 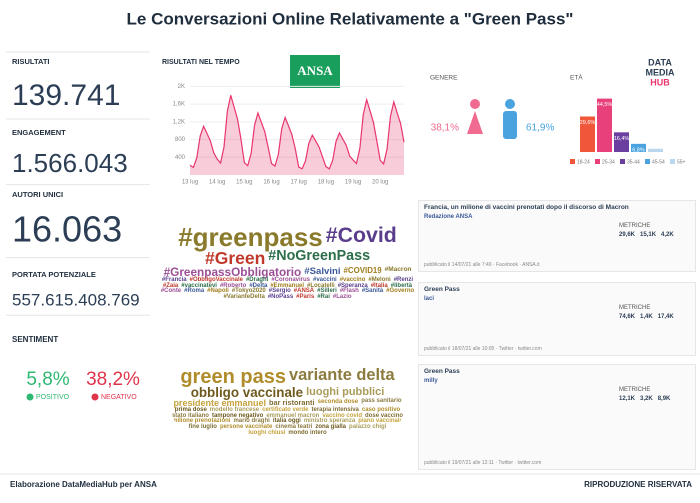 I want to click on cloud-word: cinema teatri, so click(x=294, y=426).